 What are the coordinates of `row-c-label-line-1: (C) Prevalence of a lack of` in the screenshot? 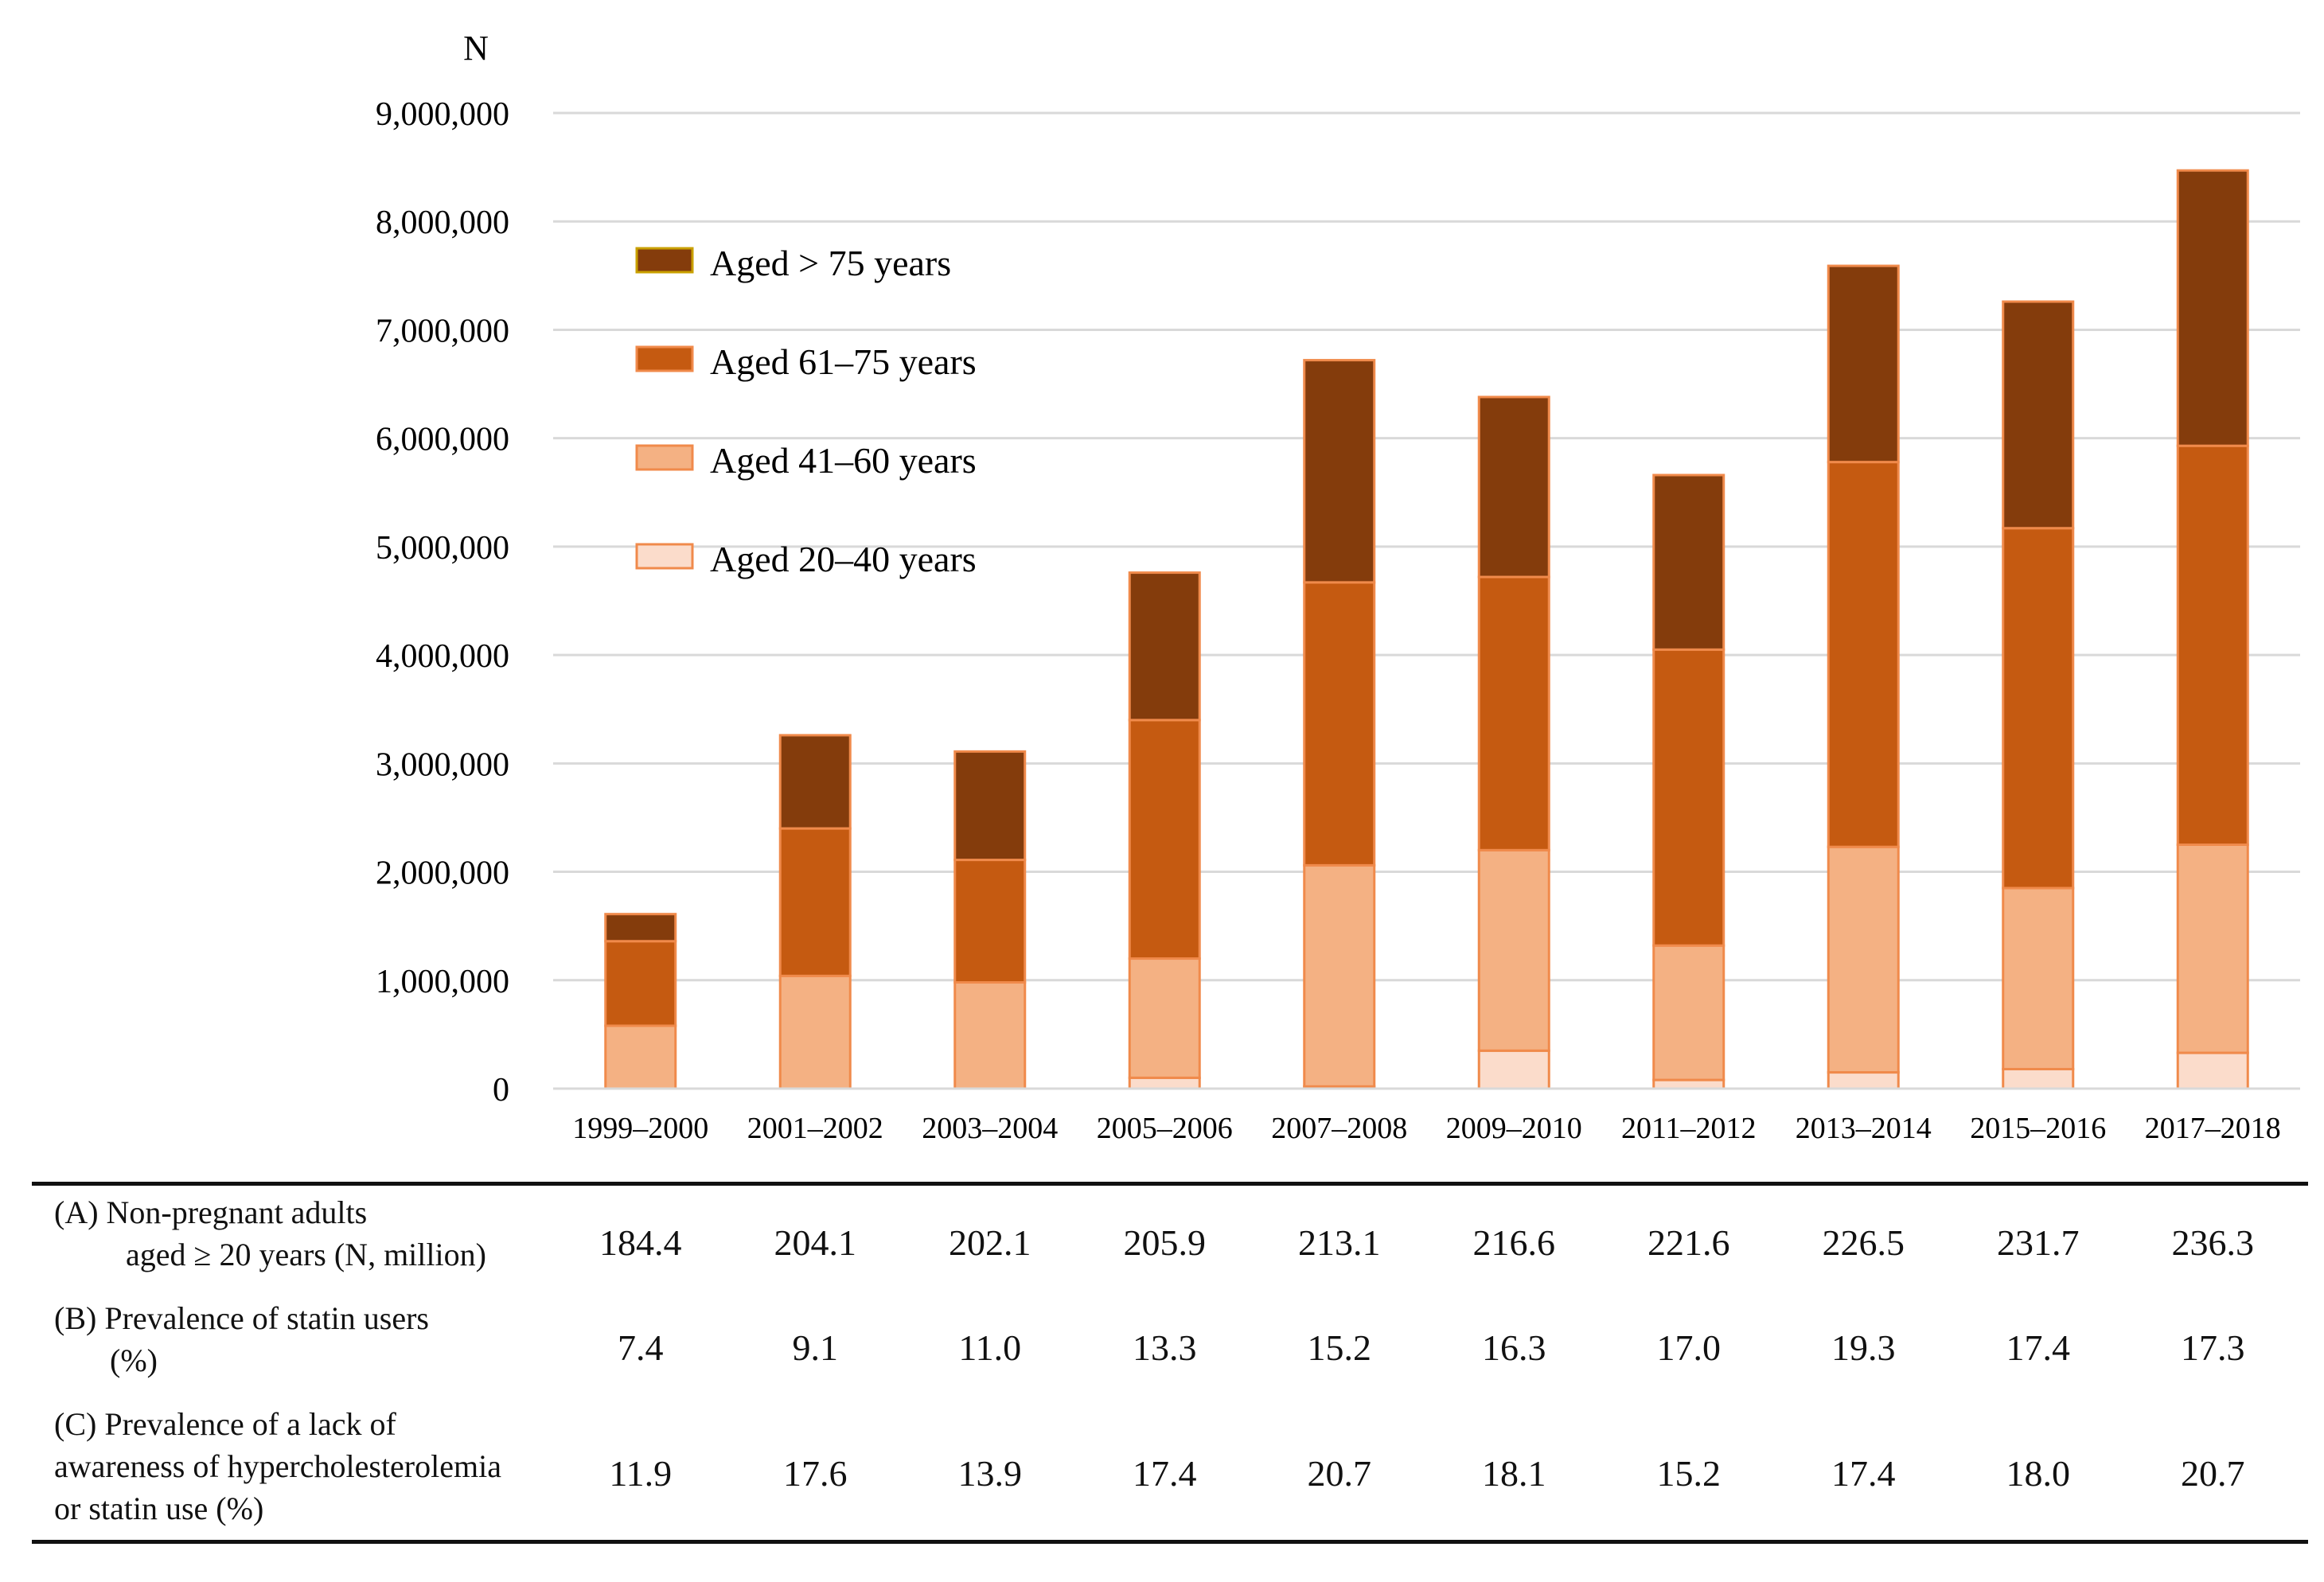 It's located at (225, 1424).